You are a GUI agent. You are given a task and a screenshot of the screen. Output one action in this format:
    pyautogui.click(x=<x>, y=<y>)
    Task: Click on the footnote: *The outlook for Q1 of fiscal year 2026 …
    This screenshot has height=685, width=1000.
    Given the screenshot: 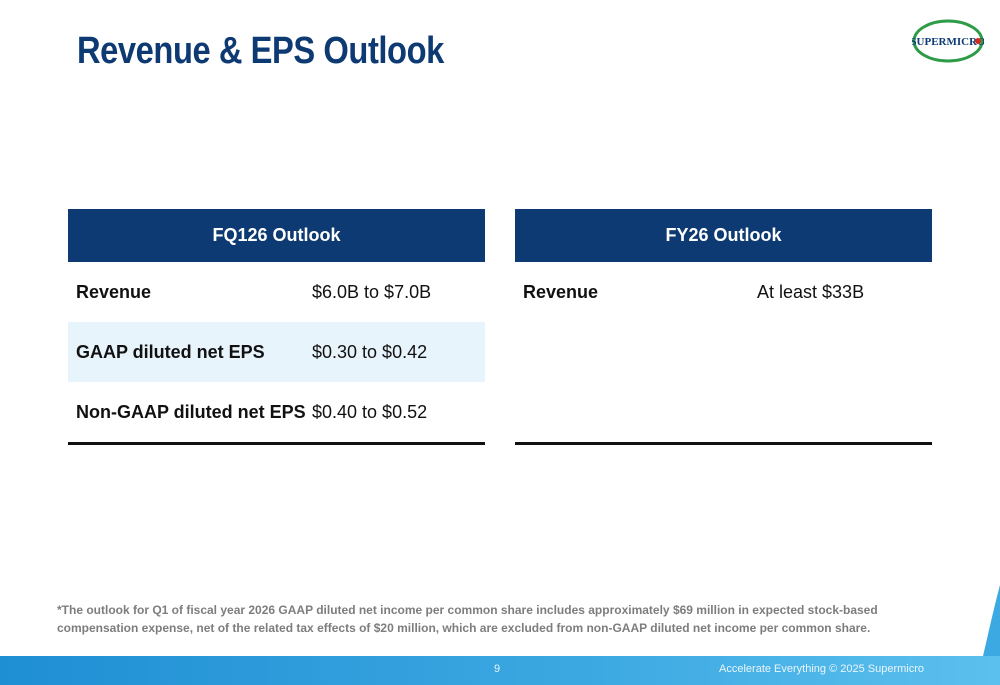 What is the action you would take?
    pyautogui.click(x=467, y=619)
    